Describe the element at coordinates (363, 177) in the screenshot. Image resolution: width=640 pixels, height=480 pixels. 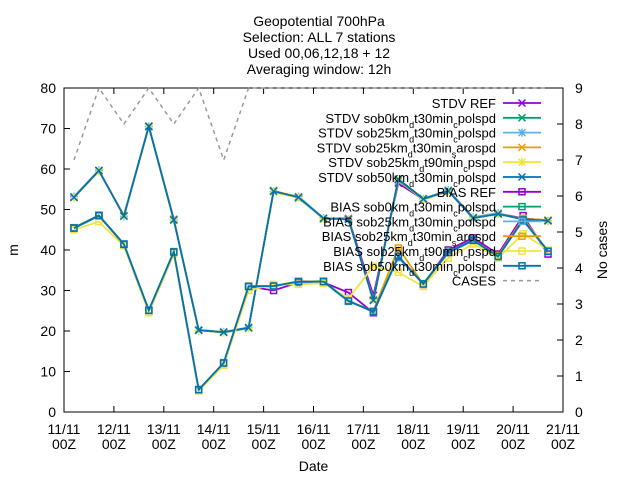
I see `legend-label-part: STDV sob50km` at that location.